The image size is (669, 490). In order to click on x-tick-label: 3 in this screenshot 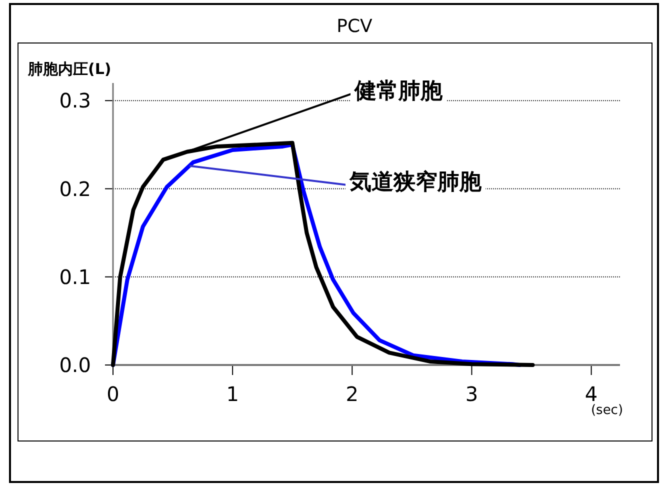, I will do `click(471, 394)`.